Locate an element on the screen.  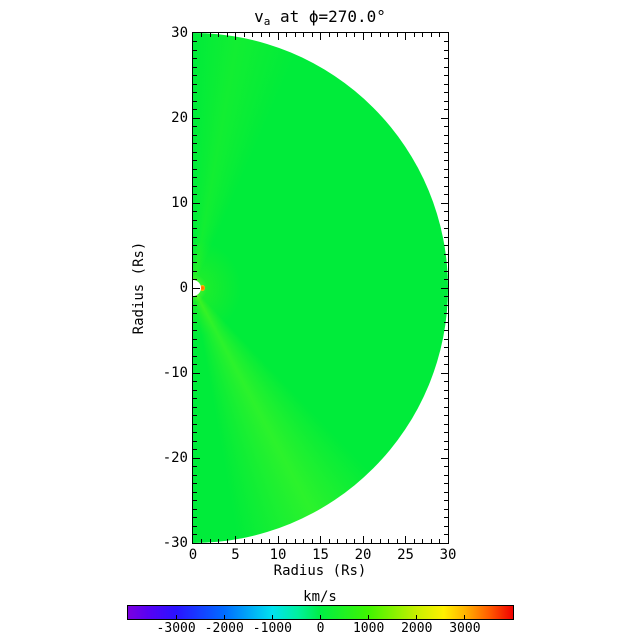
colorbar-tick-label: 2000 is located at coordinates (417, 628).